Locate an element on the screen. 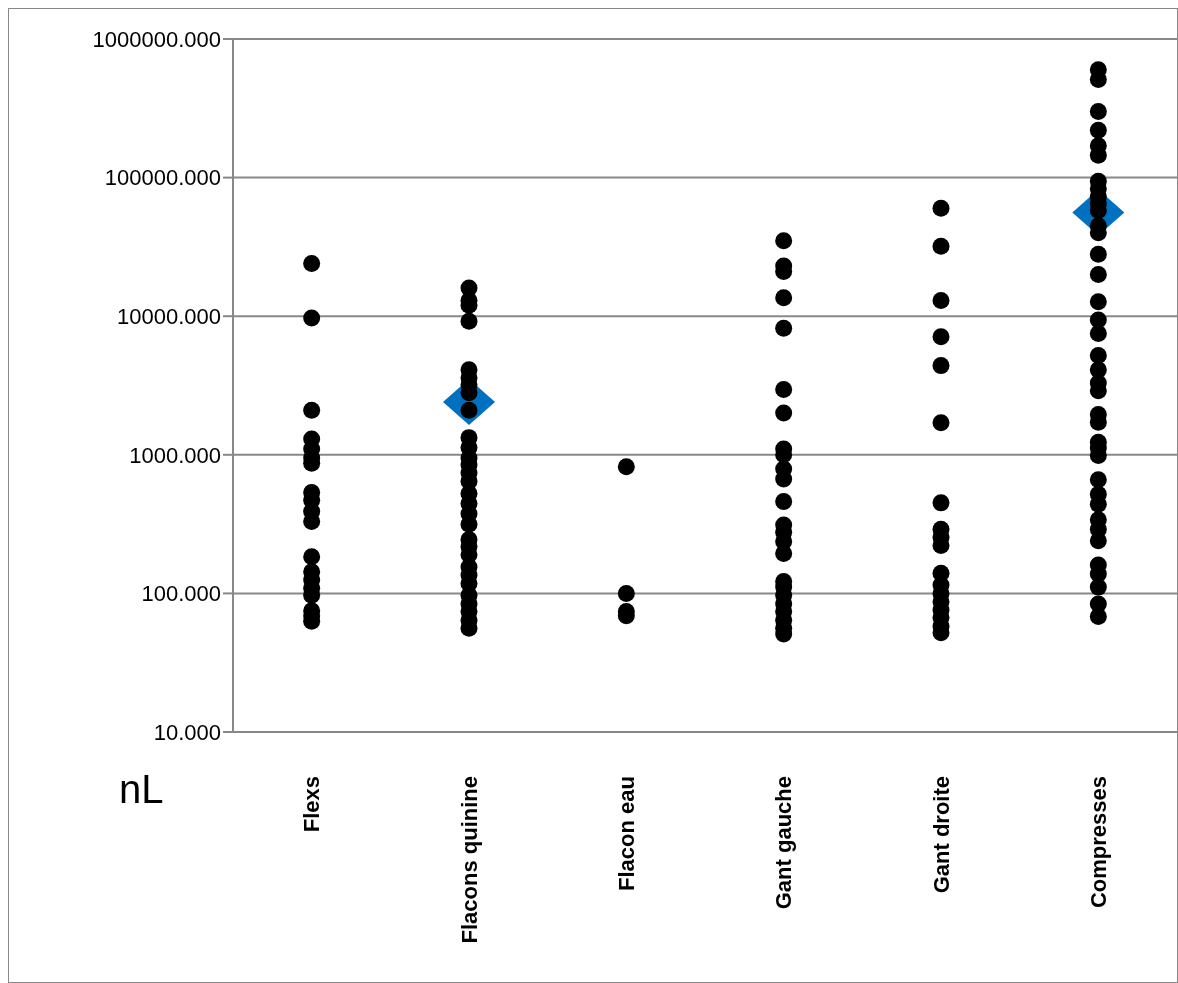  x-tick-label: Flexs is located at coordinates (312, 804).